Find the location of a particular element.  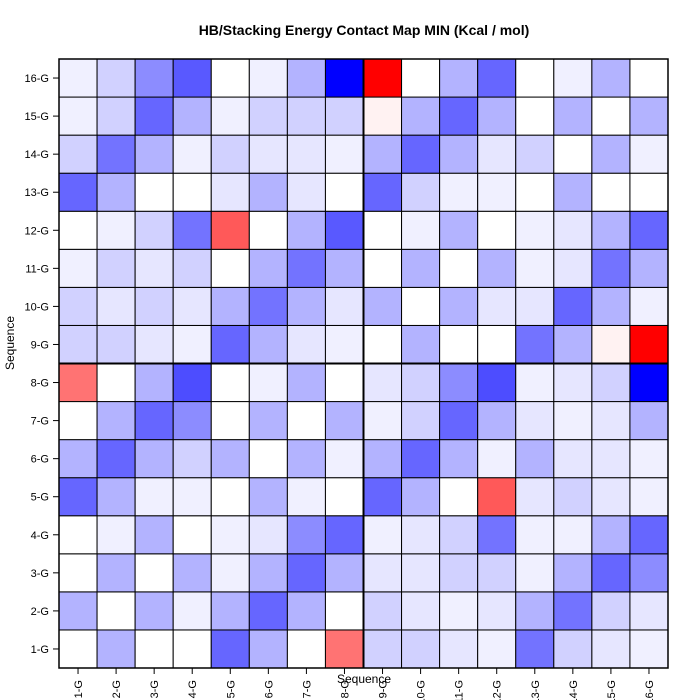

x-tick-label: 13-G is located at coordinates (536, 690).